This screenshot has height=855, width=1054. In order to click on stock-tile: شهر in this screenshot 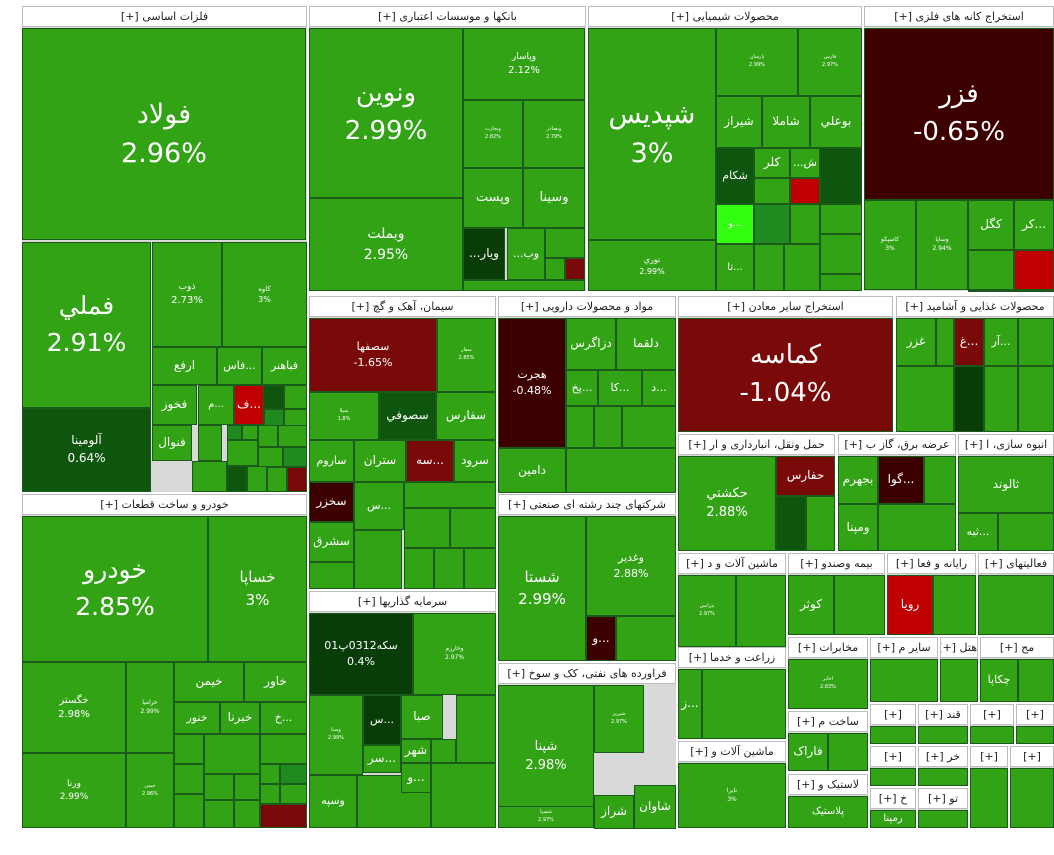, I will do `click(416, 751)`.